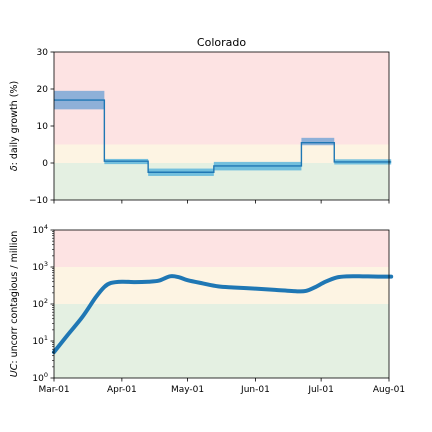 Image resolution: width=432 pixels, height=432 pixels. Describe the element at coordinates (40, 340) in the screenshot. I see `y-tick-label: 10¹` at that location.